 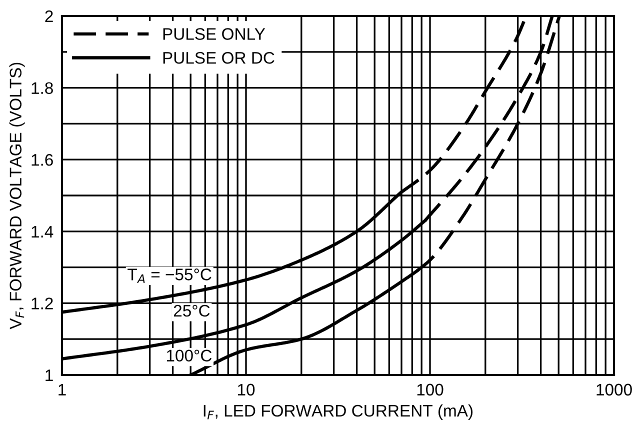 I want to click on y-tick-label: 1.2, so click(x=42, y=304).